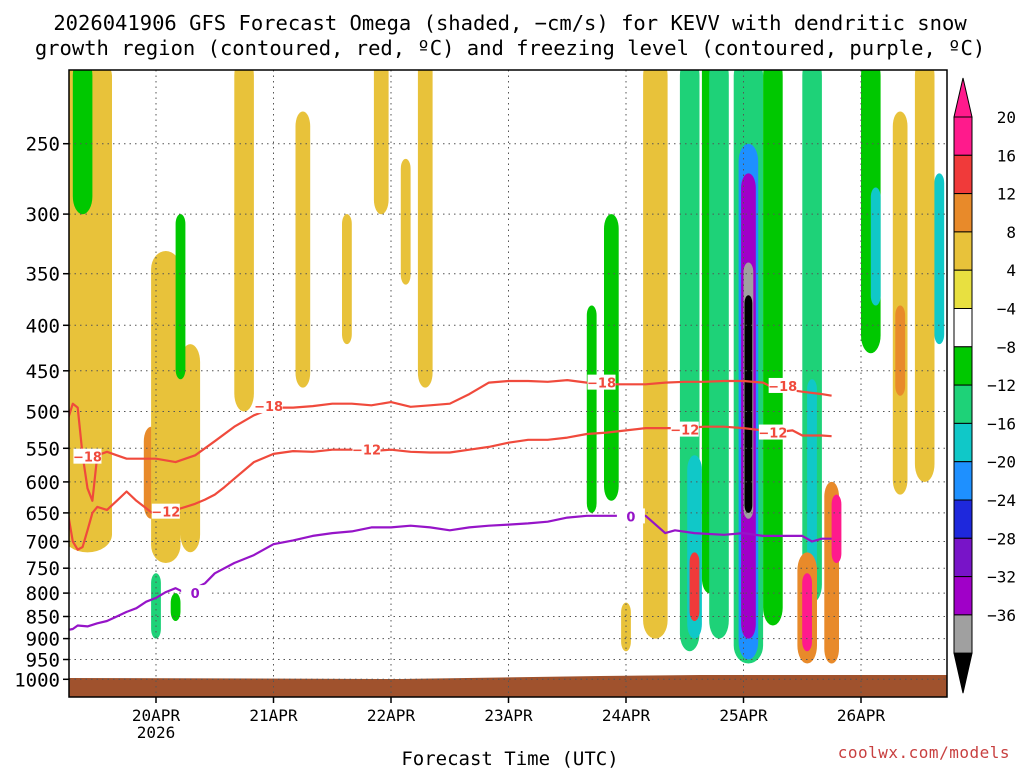 The image size is (1024, 768). I want to click on x-tick-label-21APR: 21APR, so click(273, 715).